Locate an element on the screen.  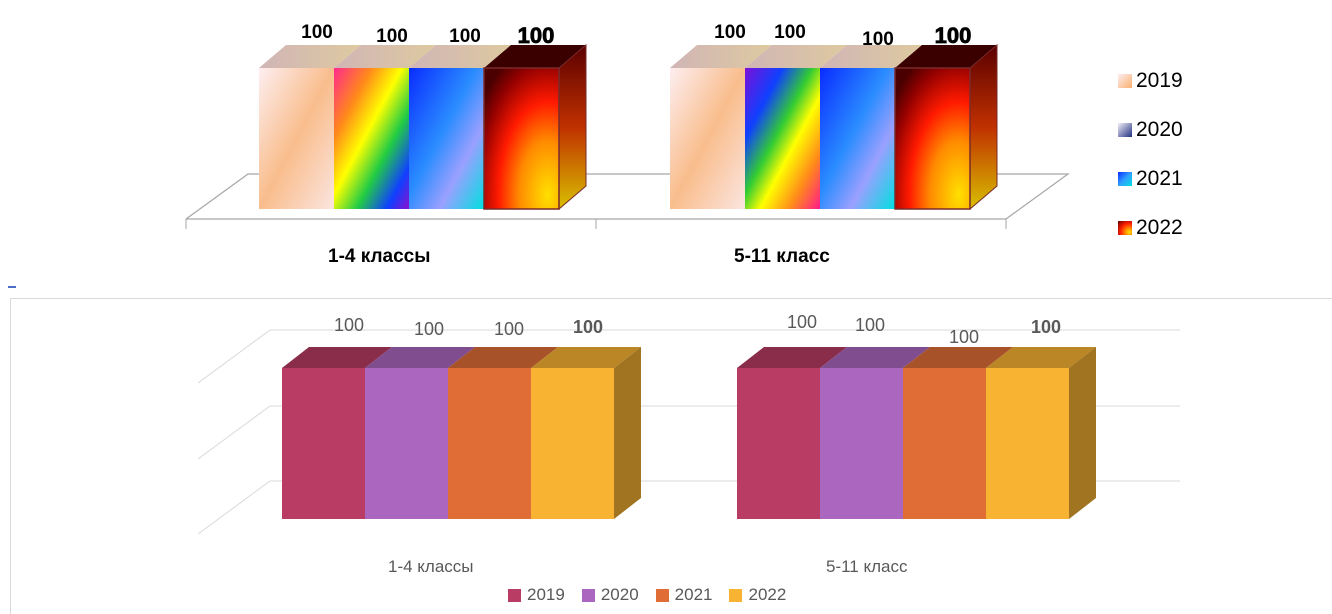
top-legend-label: 2019 is located at coordinates (1159, 80).